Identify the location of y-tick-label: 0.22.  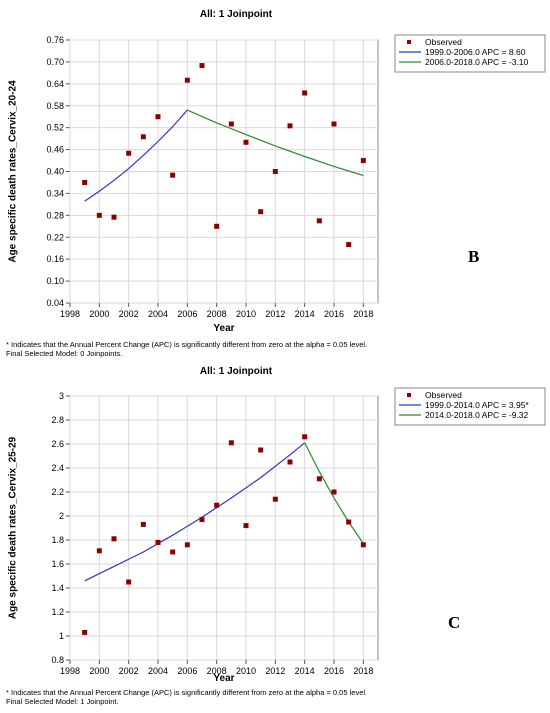
(55, 237).